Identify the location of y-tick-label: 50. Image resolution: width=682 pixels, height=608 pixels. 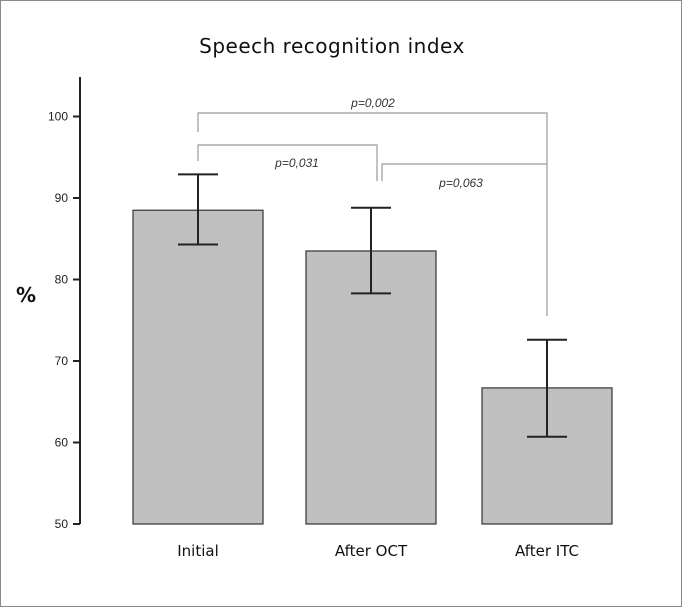
(62, 524).